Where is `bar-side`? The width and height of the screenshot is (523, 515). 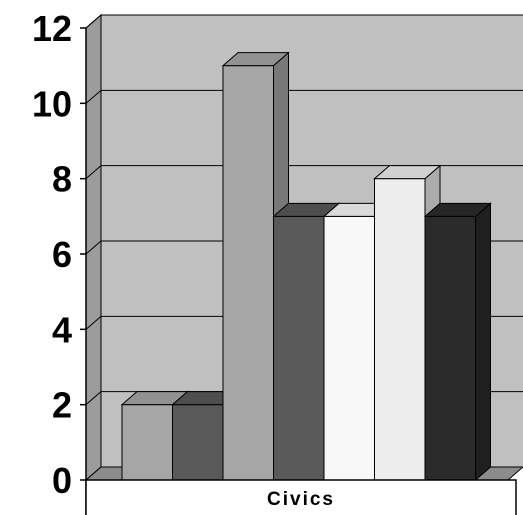 bar-side is located at coordinates (483, 342).